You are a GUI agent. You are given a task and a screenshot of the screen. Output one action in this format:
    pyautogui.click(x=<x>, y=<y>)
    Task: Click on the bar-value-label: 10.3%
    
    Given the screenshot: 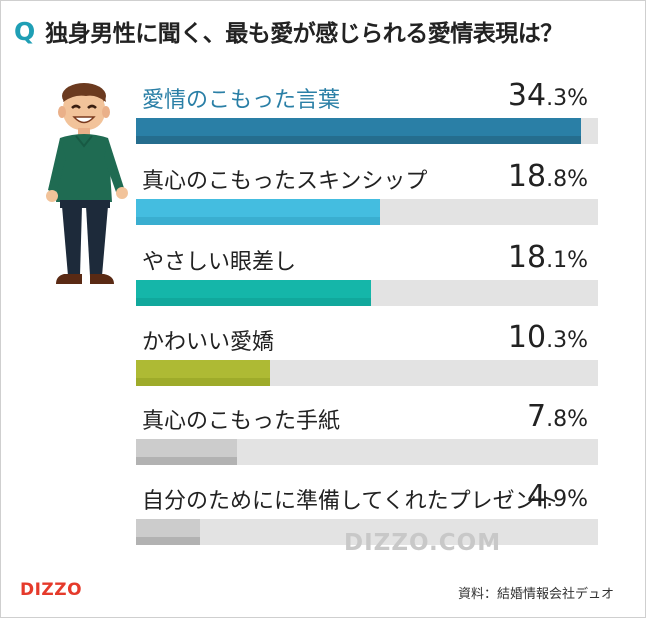 What is the action you would take?
    pyautogui.click(x=547, y=337)
    